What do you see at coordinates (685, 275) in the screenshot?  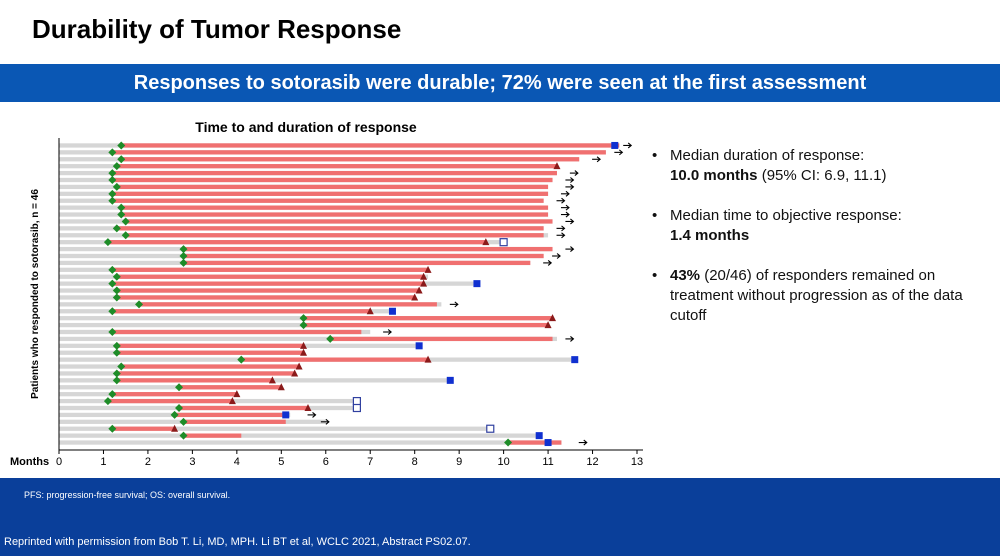 I see `finding-label: 43%` at bounding box center [685, 275].